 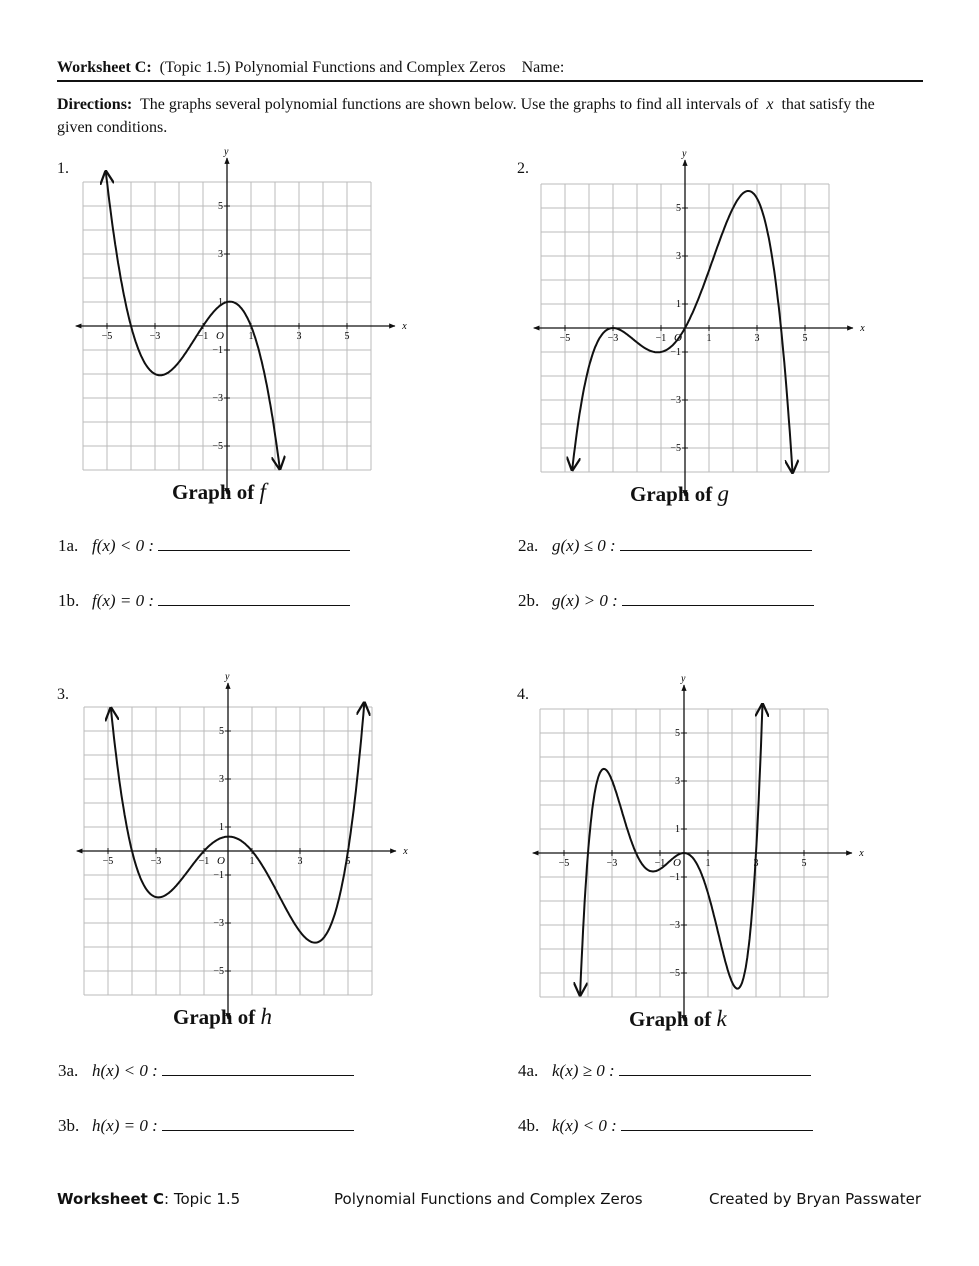 What do you see at coordinates (104, 67) in the screenshot?
I see `header-bold: Worksheet C:` at bounding box center [104, 67].